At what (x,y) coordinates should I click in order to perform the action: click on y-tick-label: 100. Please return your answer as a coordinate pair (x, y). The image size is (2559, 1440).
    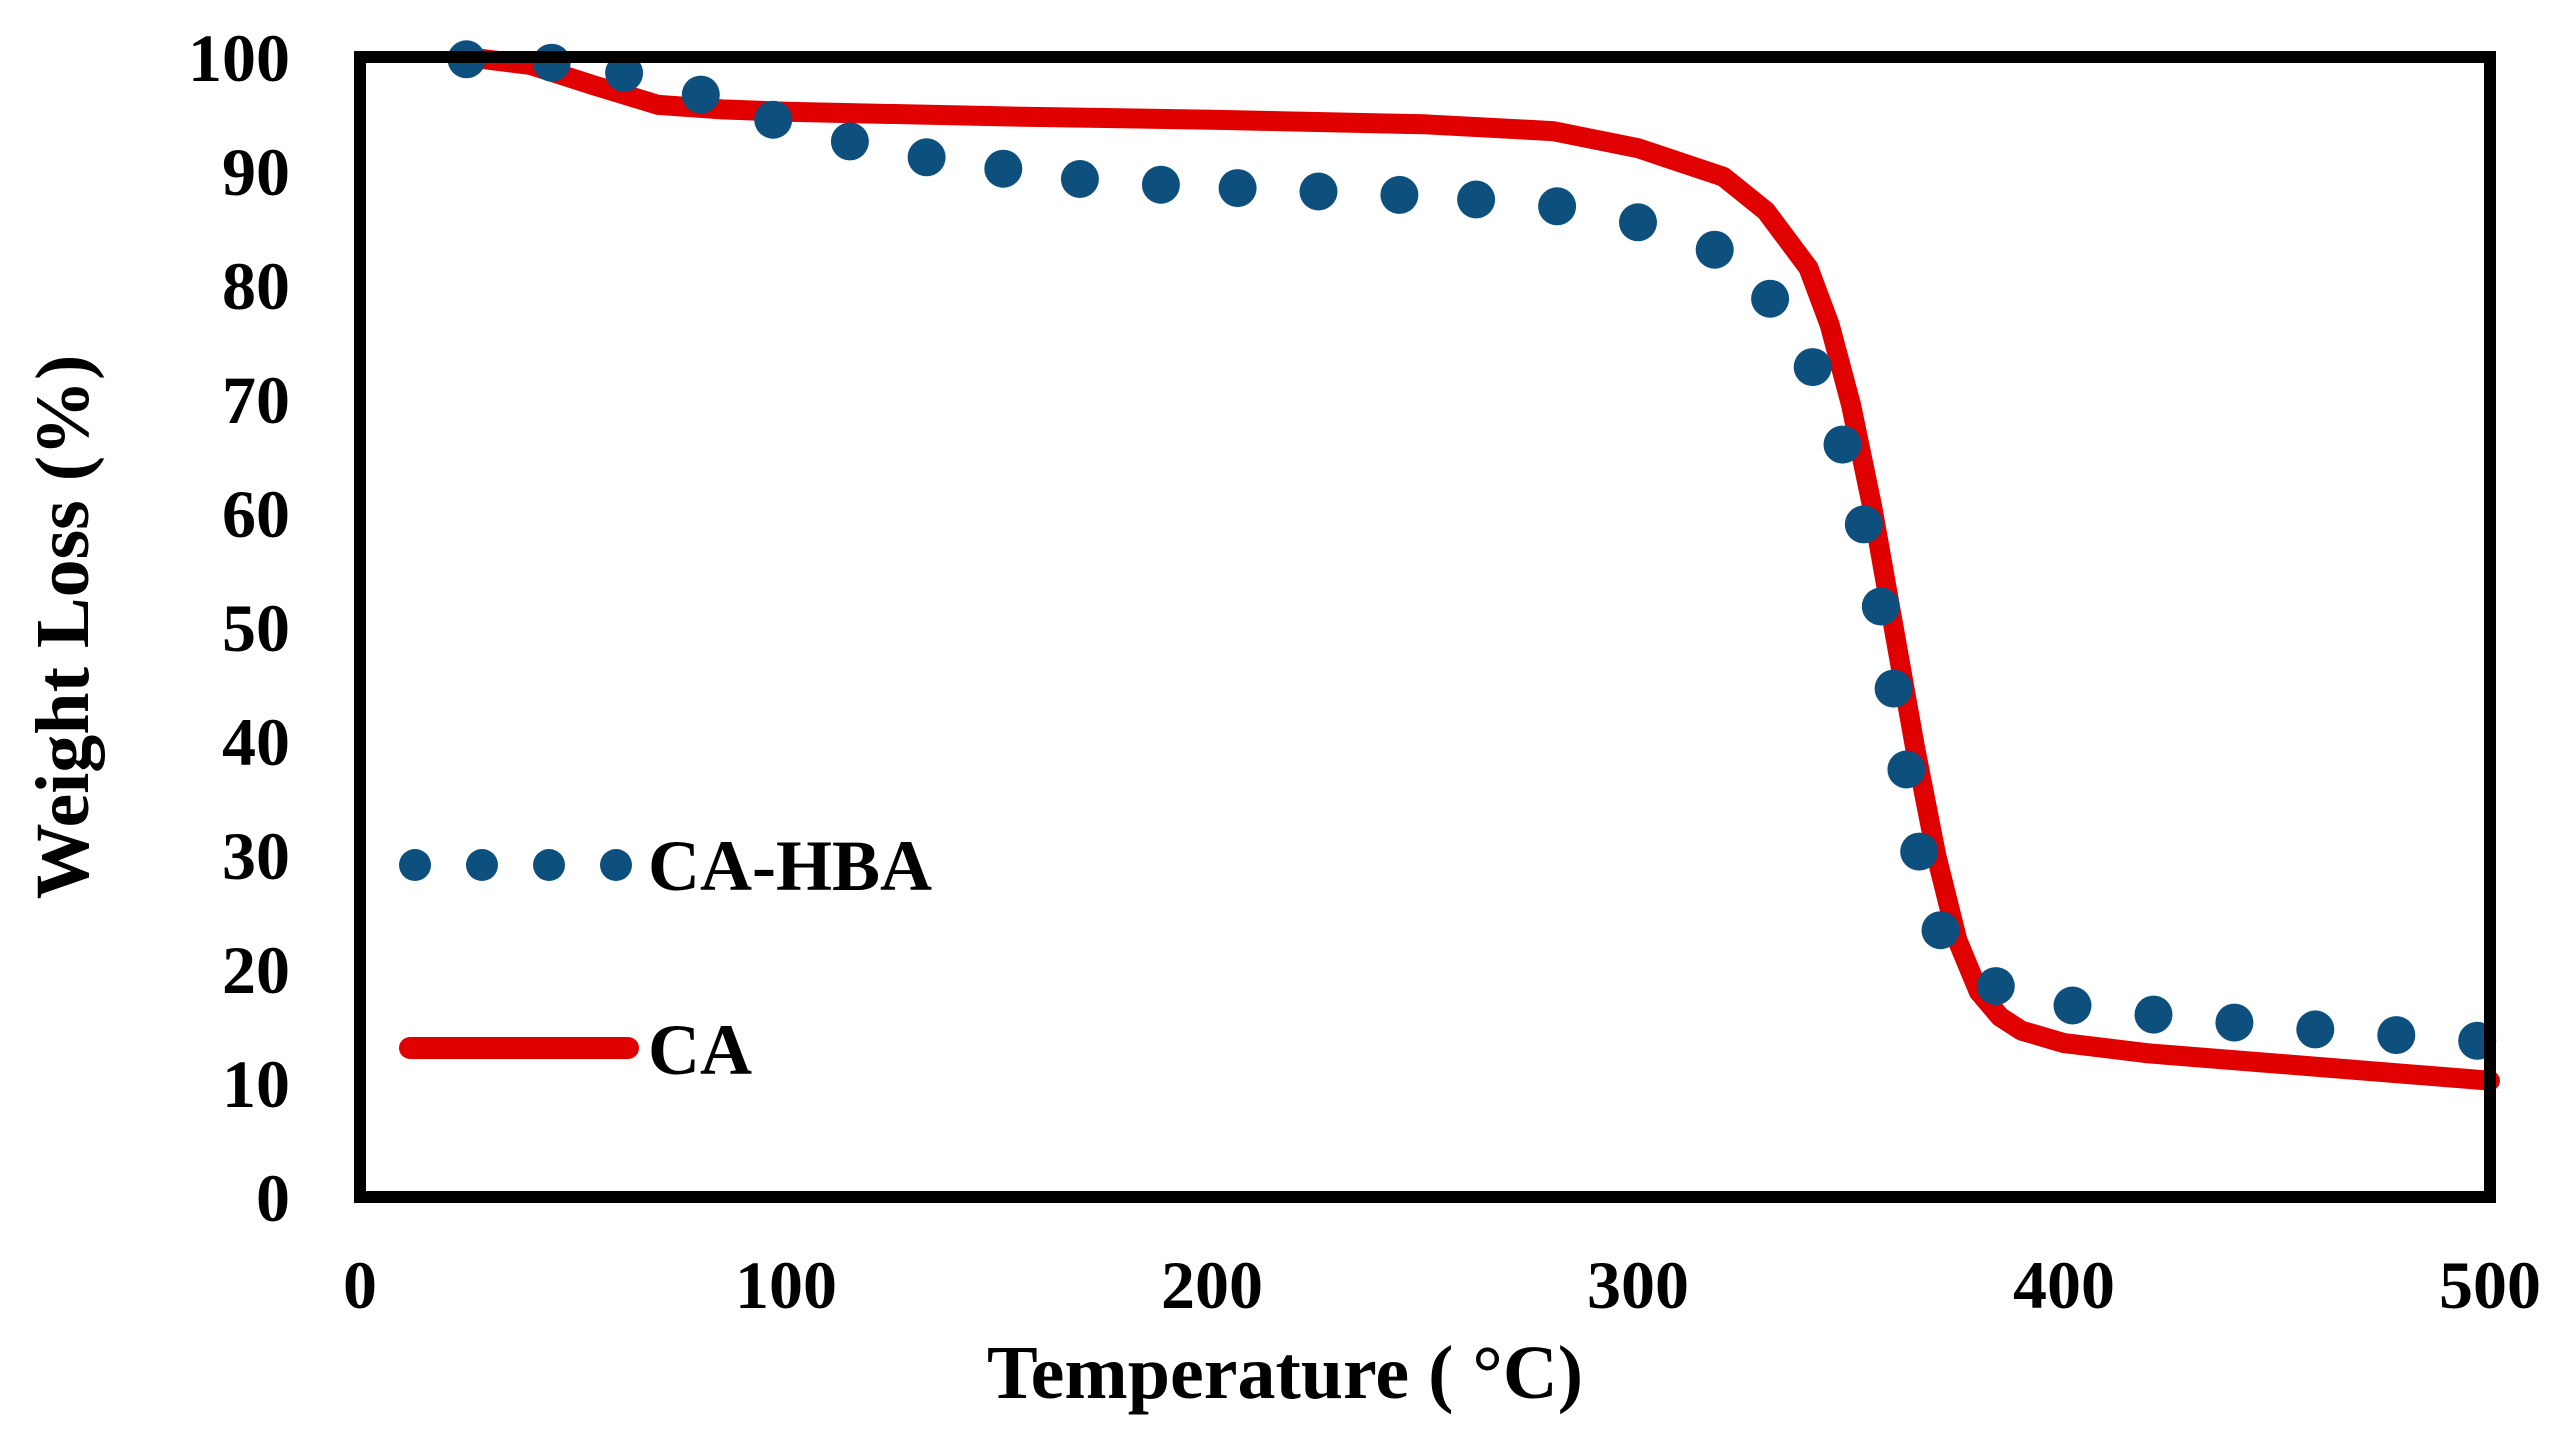
    Looking at the image, I should click on (239, 58).